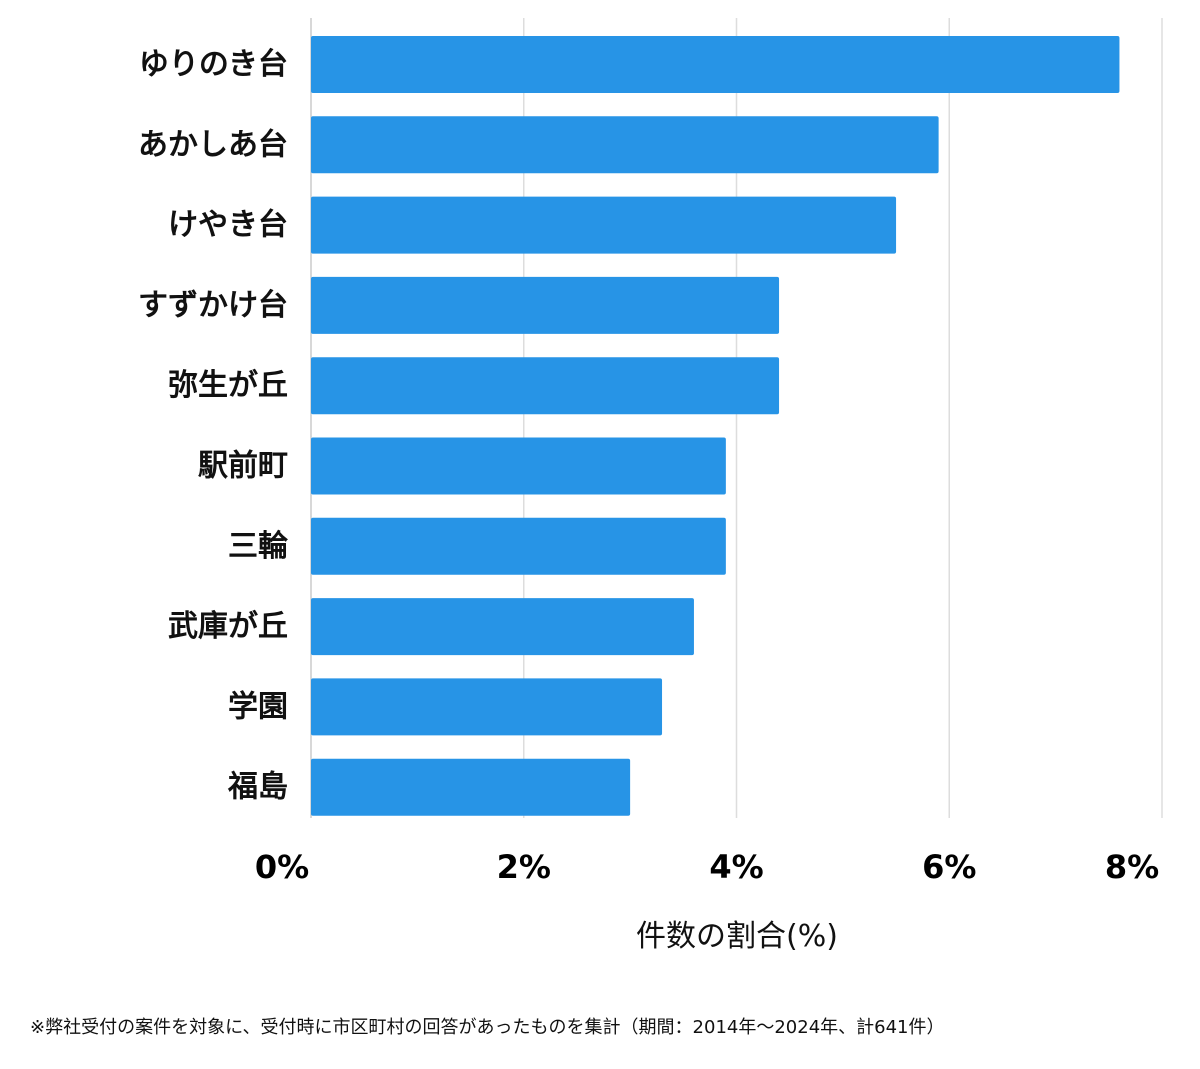 The width and height of the screenshot is (1200, 1069). I want to click on category-label: 駅前町, so click(243, 466).